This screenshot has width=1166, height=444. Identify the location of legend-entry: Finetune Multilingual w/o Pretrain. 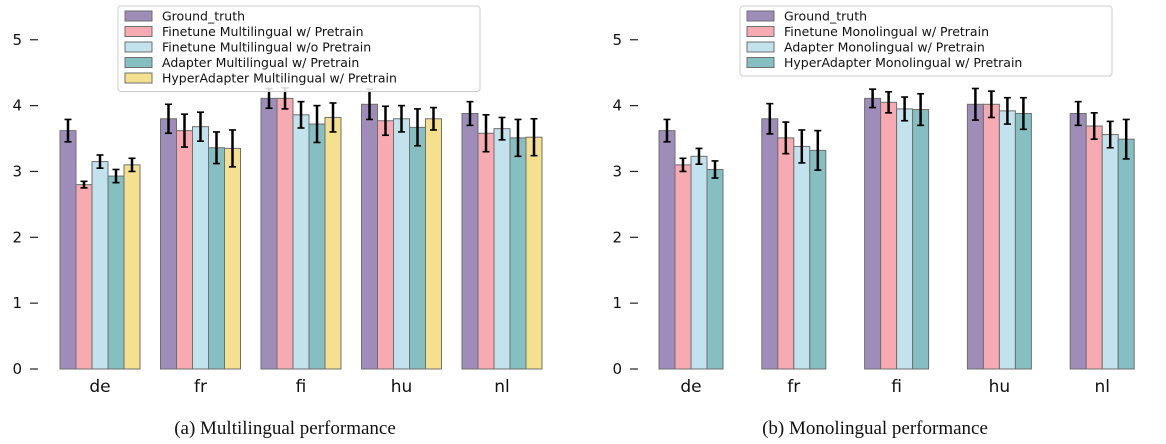
(266, 47).